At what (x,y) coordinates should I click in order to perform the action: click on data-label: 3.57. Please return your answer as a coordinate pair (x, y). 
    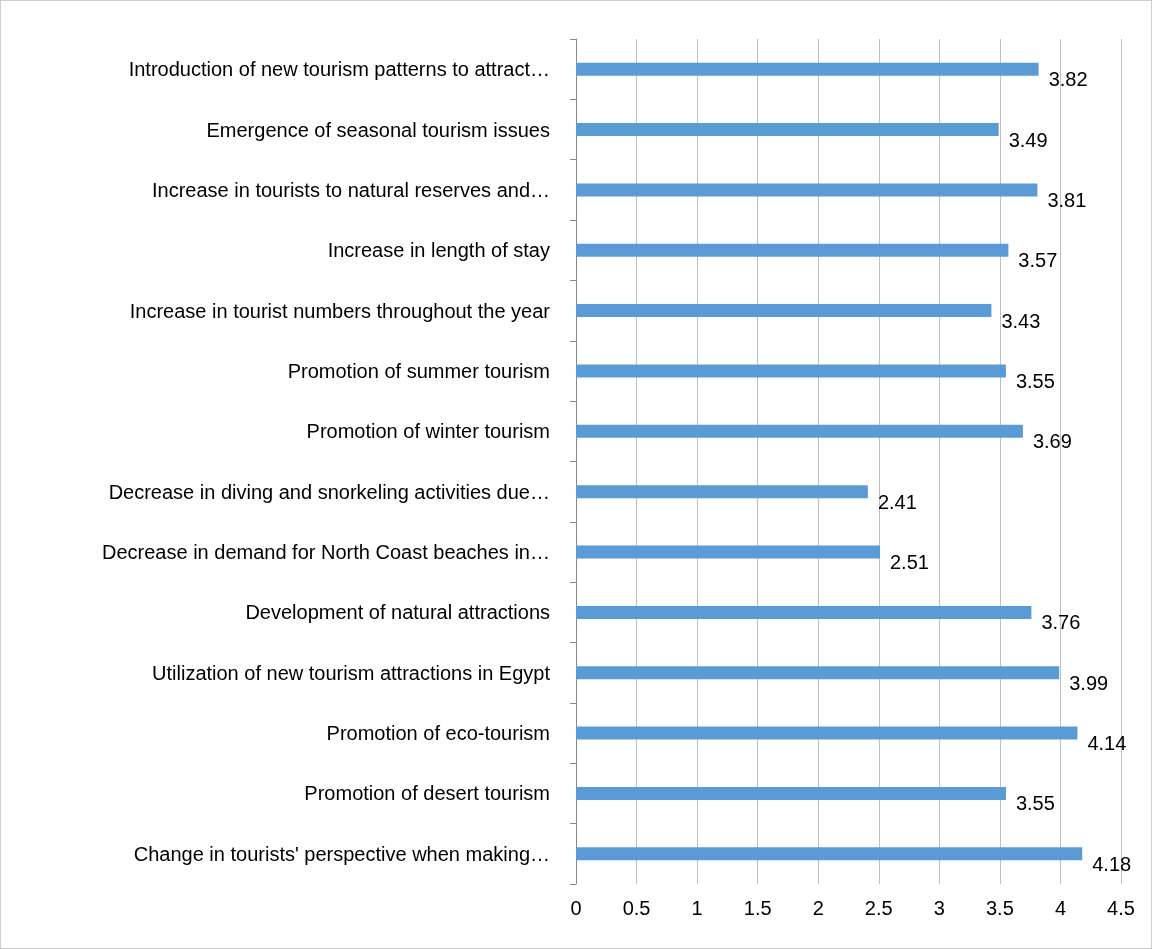
    Looking at the image, I should click on (1038, 260).